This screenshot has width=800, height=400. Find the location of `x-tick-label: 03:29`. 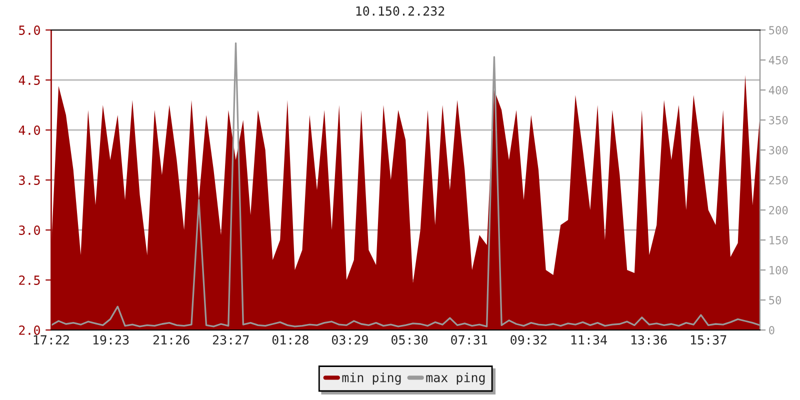

x-tick-label: 03:29 is located at coordinates (350, 340).